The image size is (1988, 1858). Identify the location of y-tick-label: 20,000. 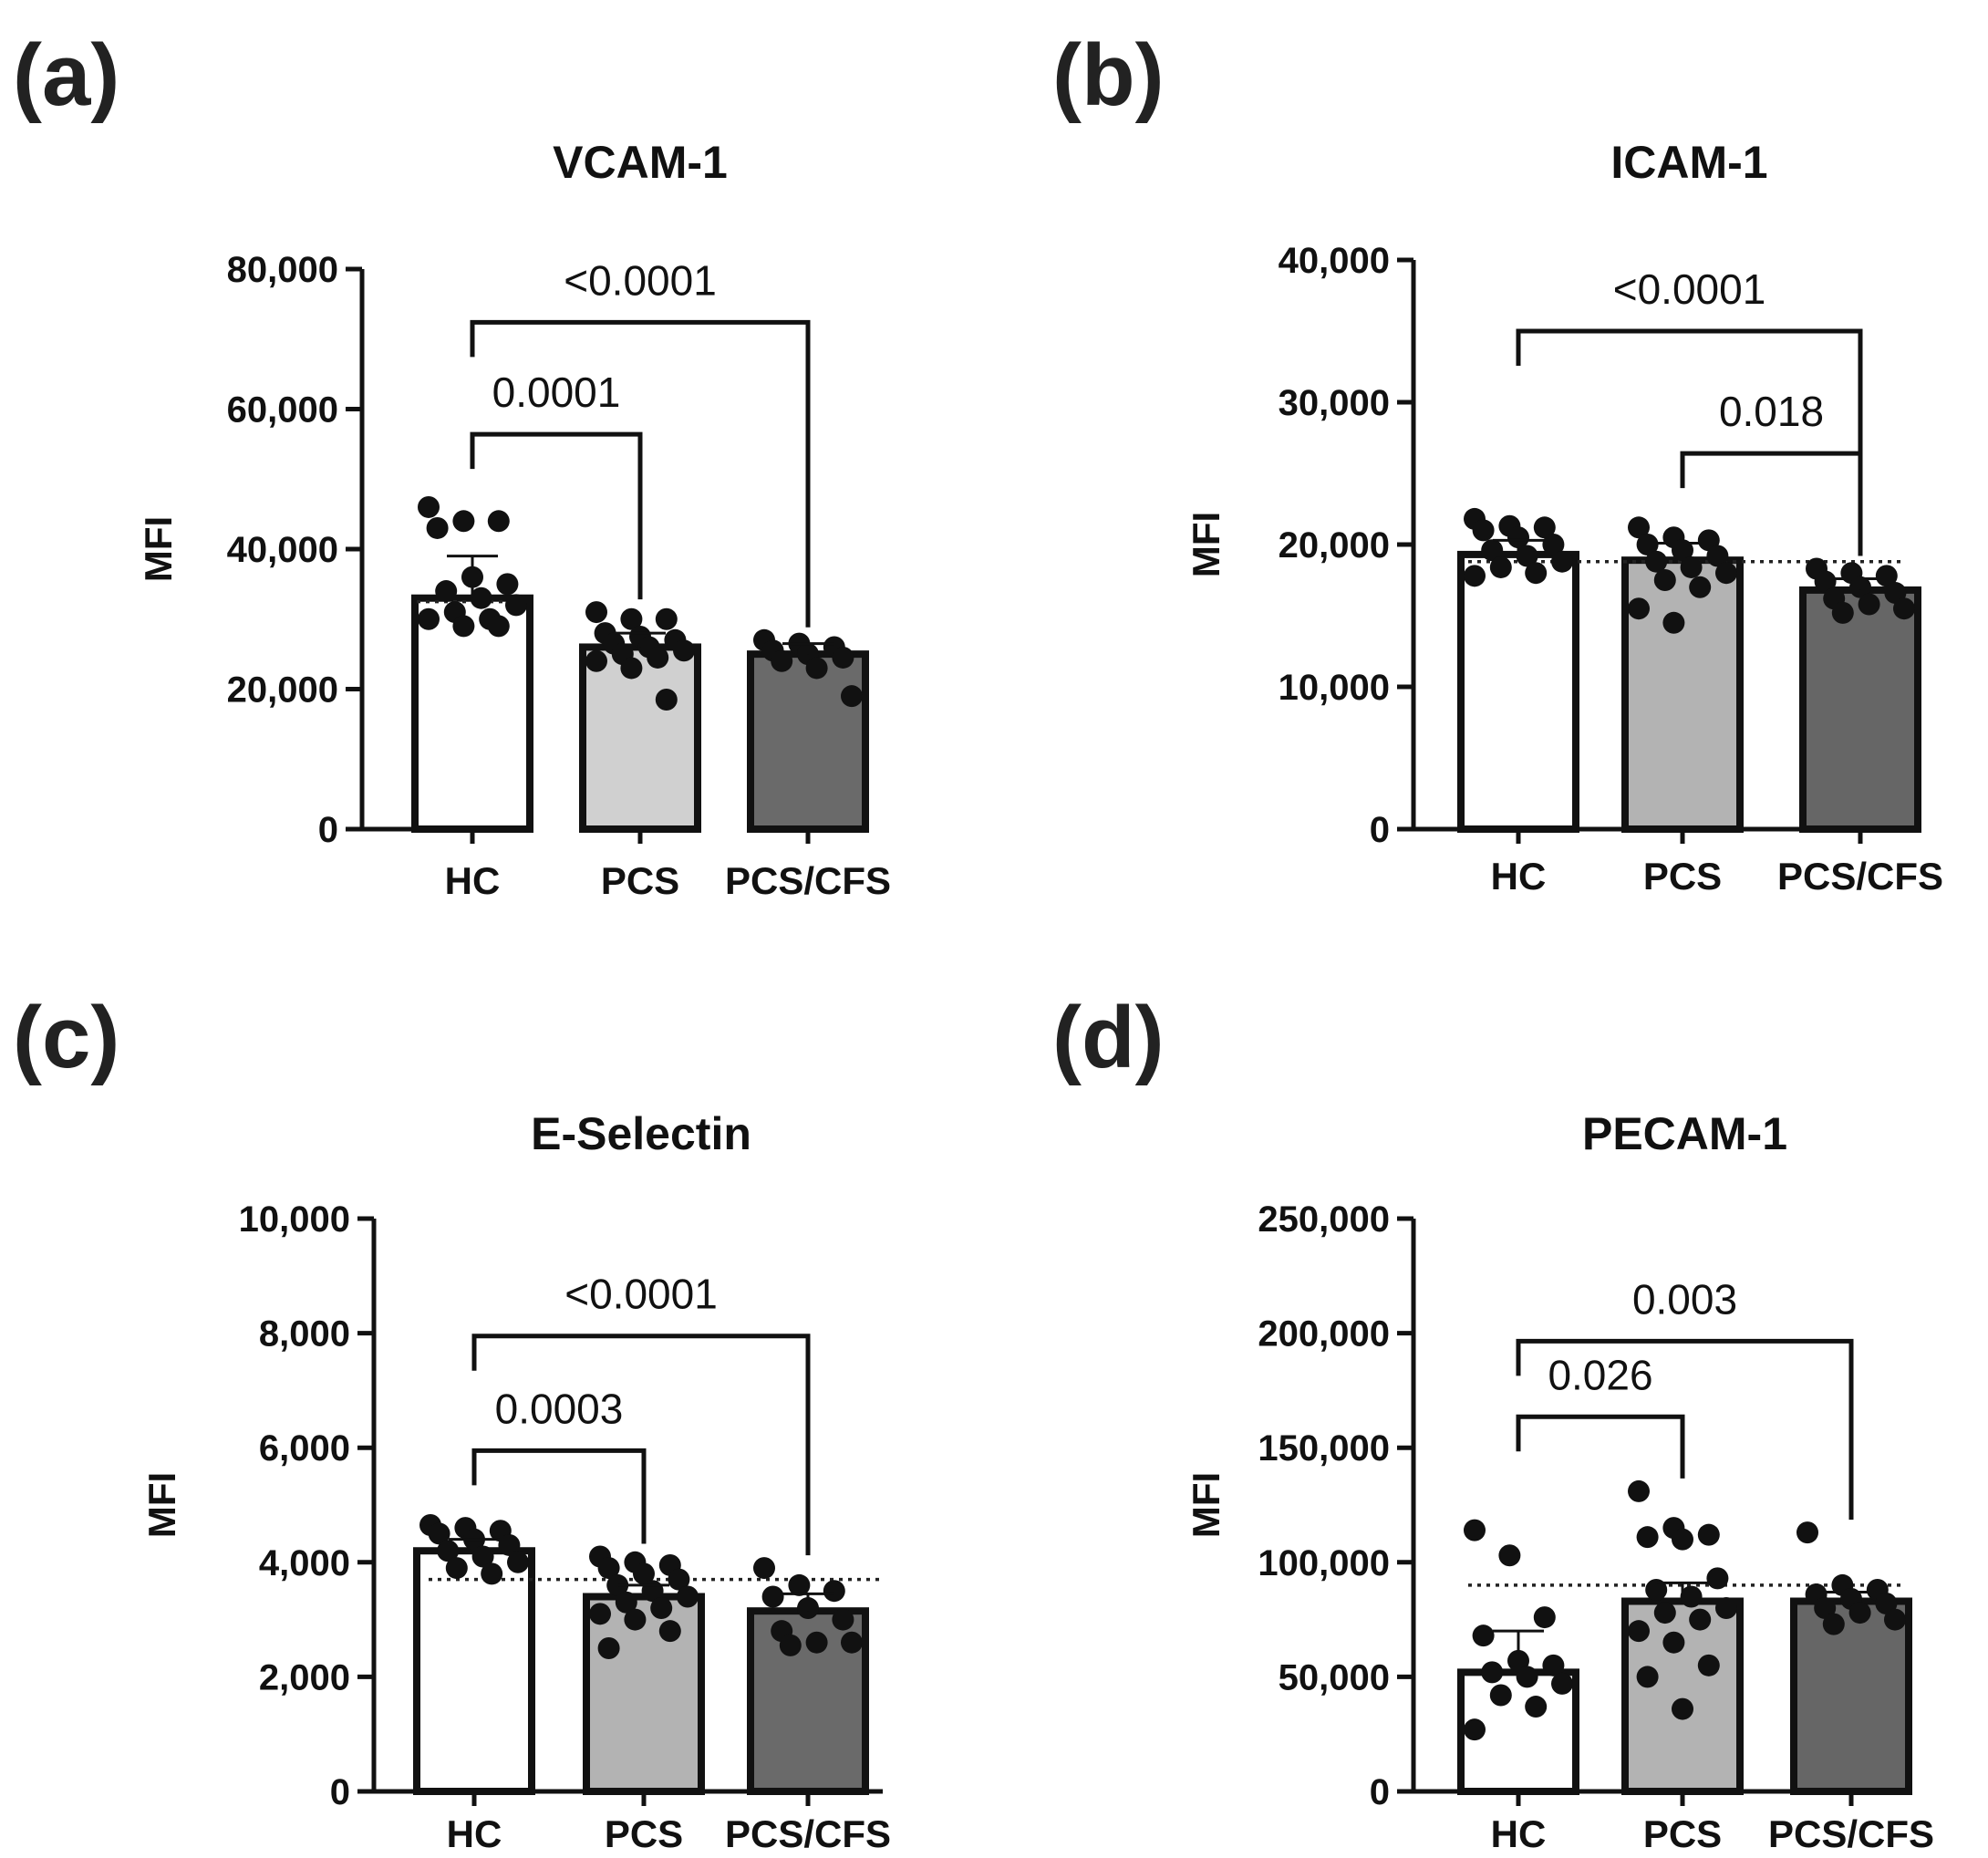
(282, 690).